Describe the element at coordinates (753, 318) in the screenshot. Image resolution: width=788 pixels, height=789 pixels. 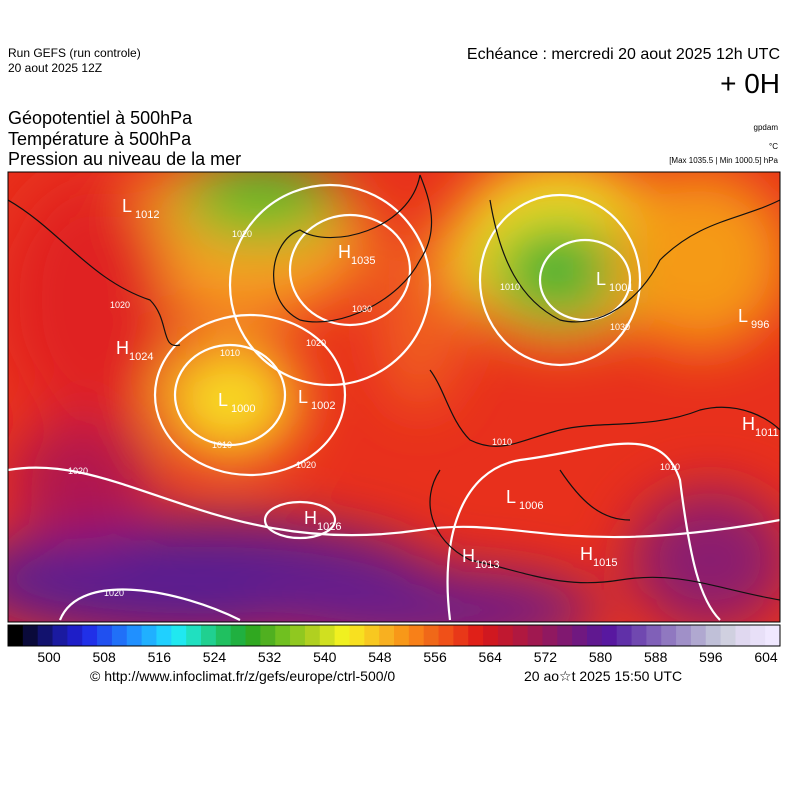
I see `pressure-center: L 996` at that location.